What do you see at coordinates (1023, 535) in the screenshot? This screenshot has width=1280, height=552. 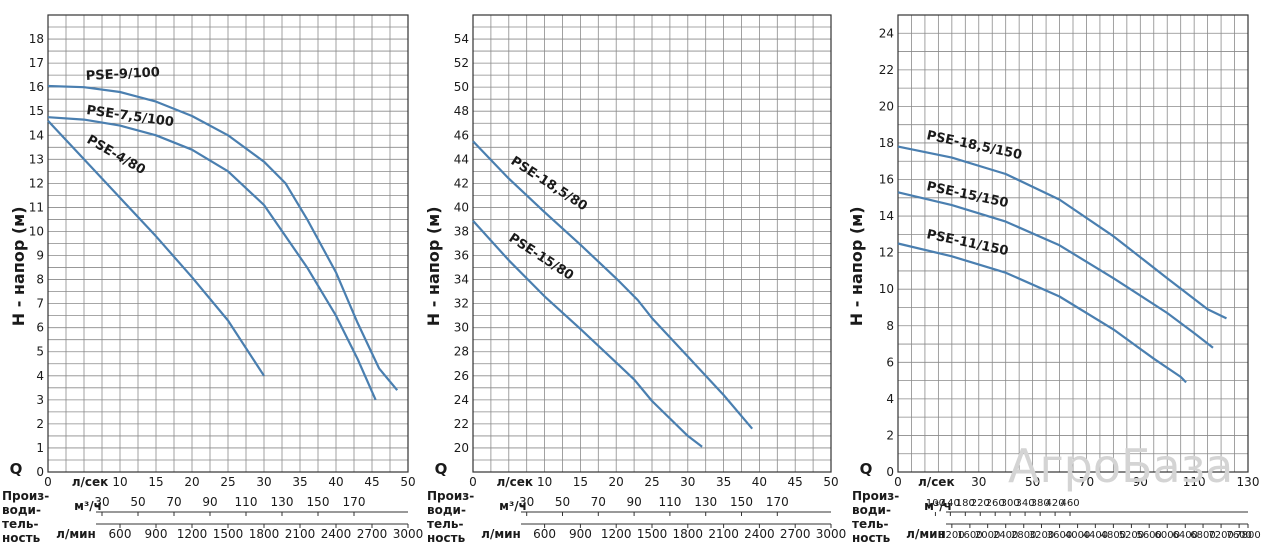 I see `lmin-tick-label: 2800` at bounding box center [1023, 535].